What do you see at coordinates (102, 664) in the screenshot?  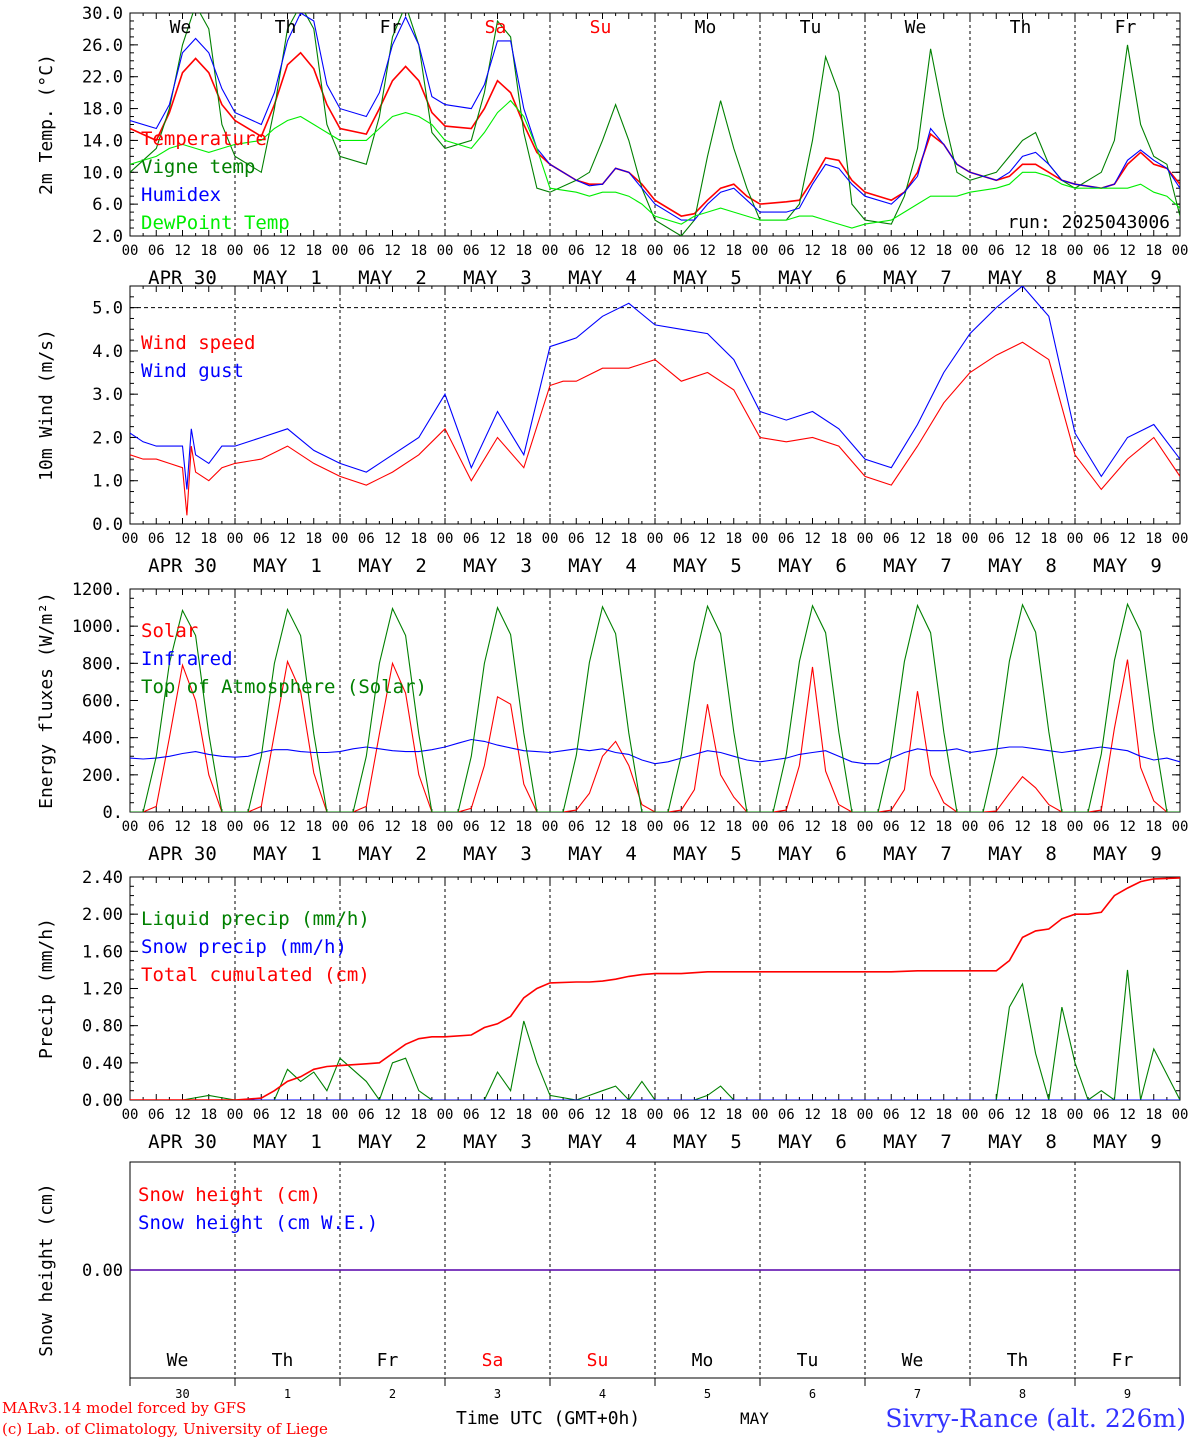 I see `y-tick-label: 800.` at bounding box center [102, 664].